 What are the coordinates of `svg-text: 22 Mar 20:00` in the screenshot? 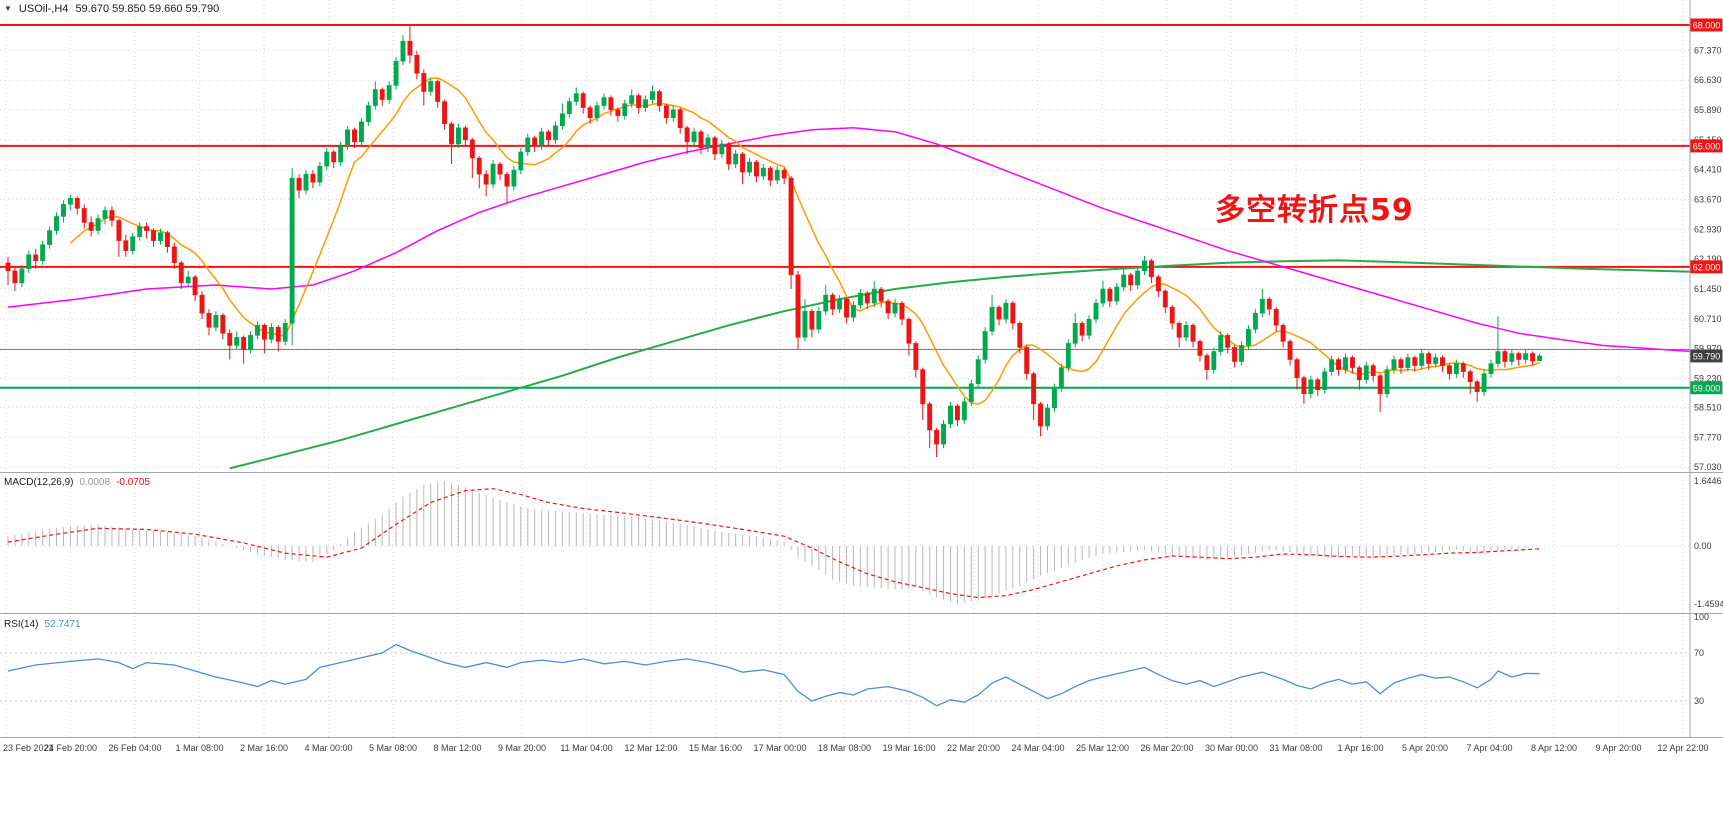 It's located at (973, 748).